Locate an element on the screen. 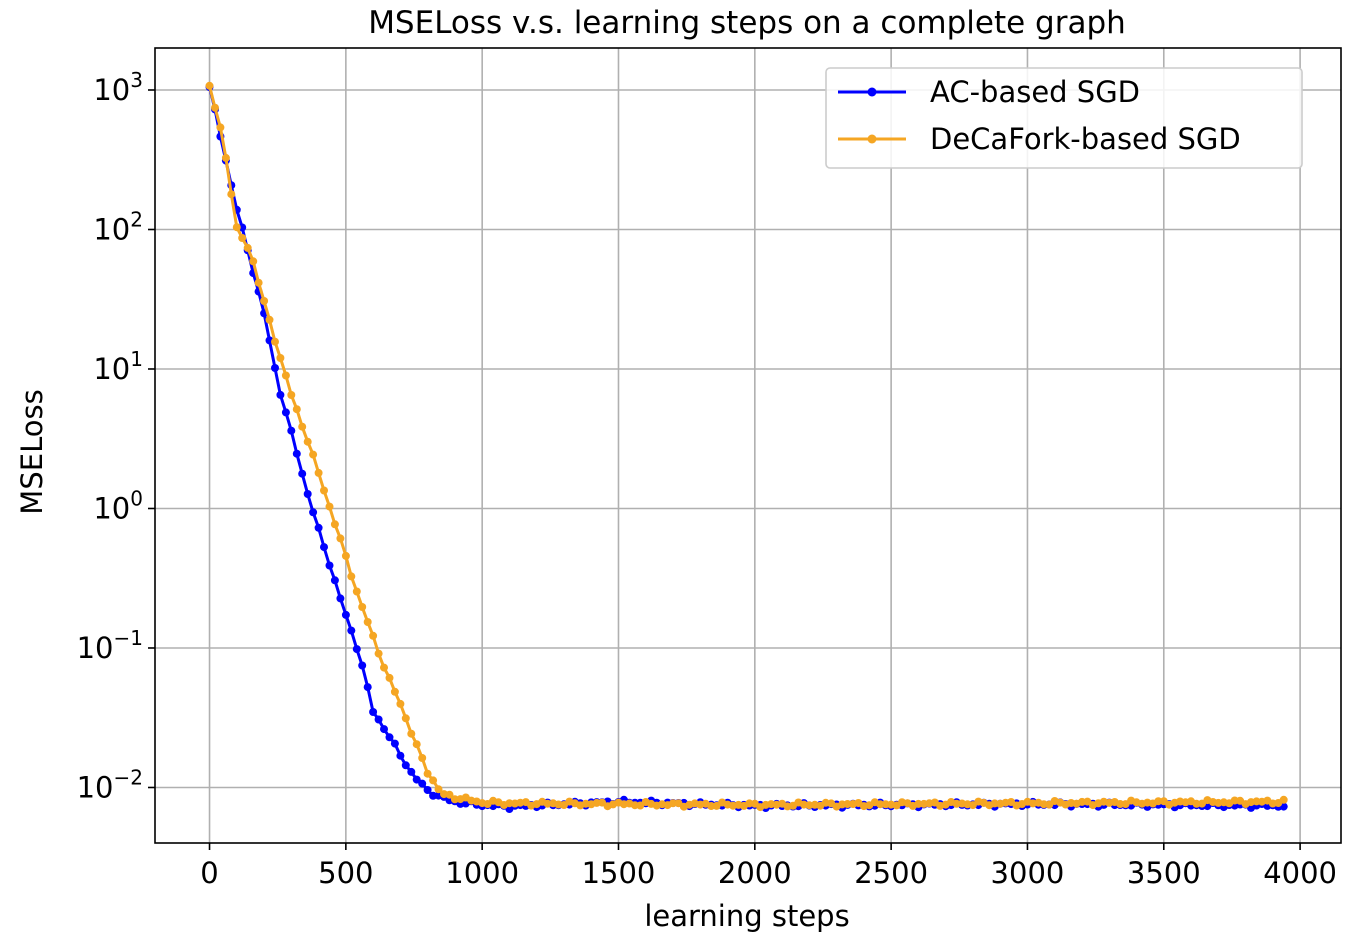  y-tick-label: 10² is located at coordinates (118, 226).